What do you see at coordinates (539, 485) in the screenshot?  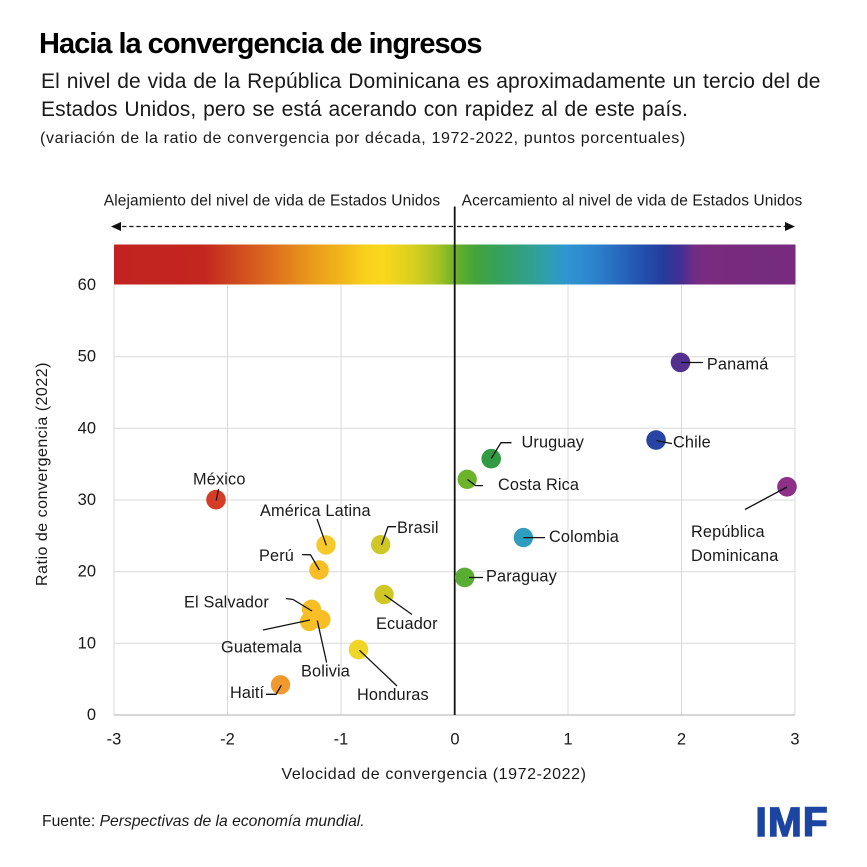 I see `svg-text: Costa Rica` at bounding box center [539, 485].